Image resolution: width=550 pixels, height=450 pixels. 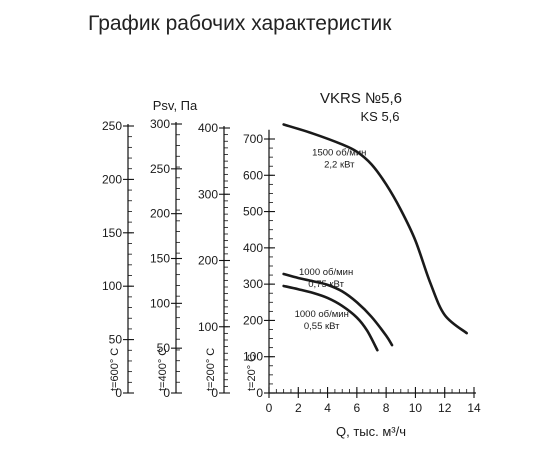 What do you see at coordinates (208, 128) in the screenshot?
I see `tick-label: 400` at bounding box center [208, 128].